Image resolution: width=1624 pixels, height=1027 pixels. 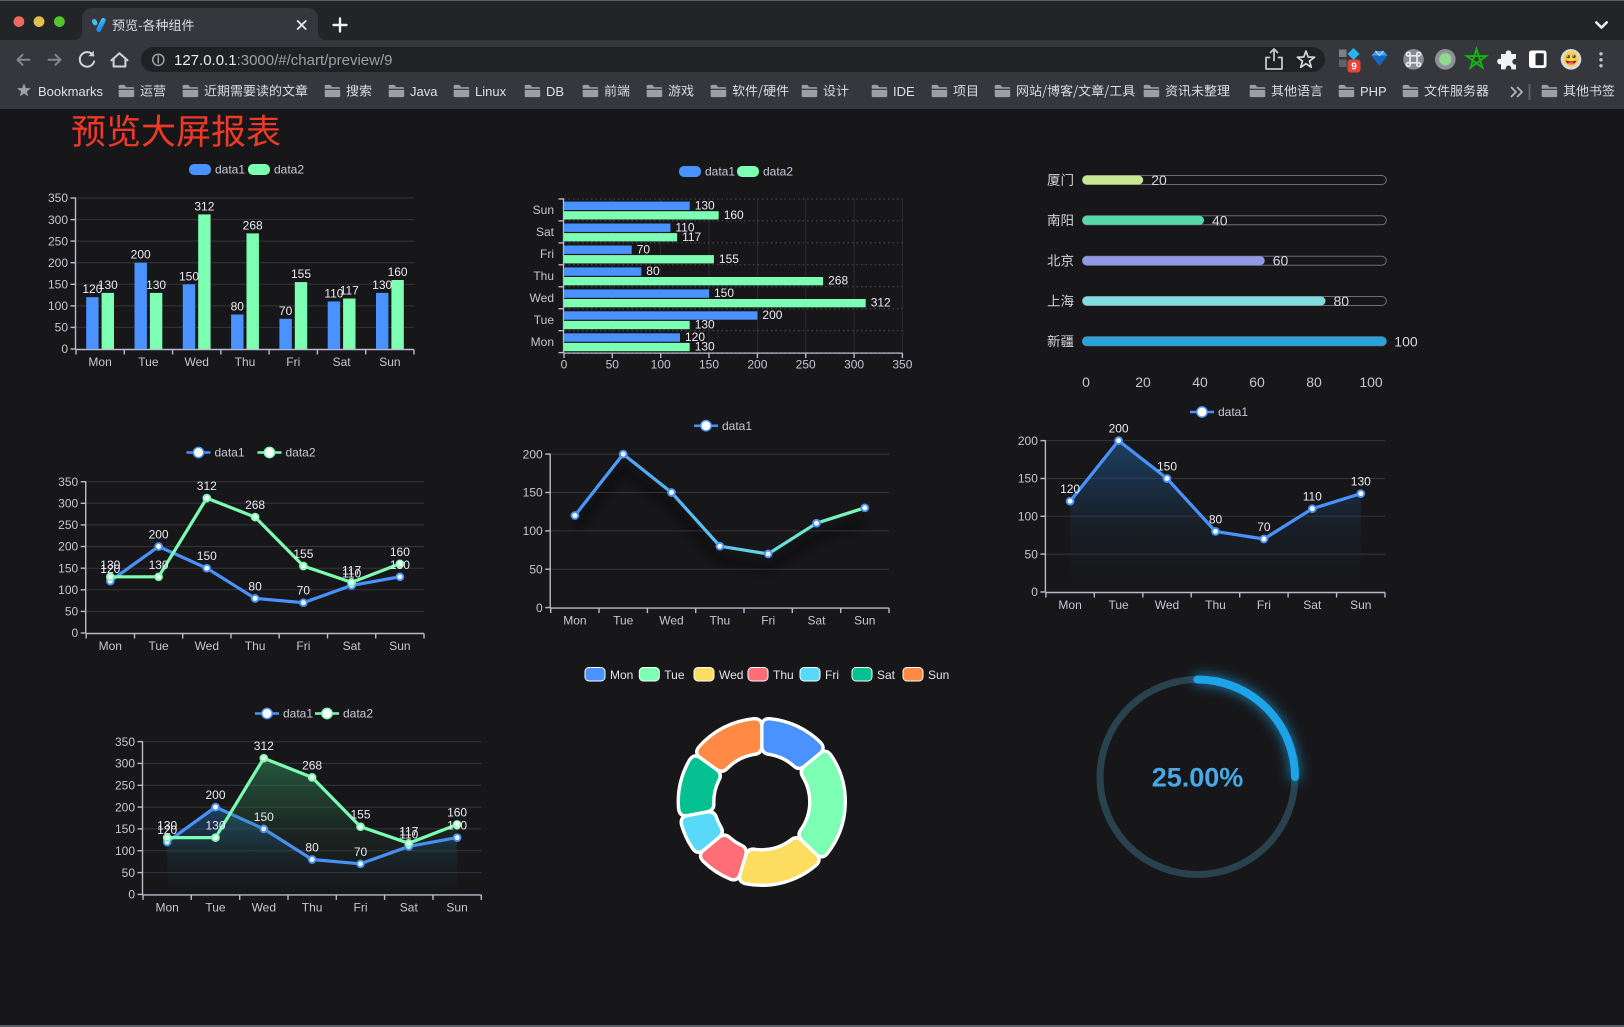 What do you see at coordinates (1281, 261) in the screenshot?
I see `svg-text: 60` at bounding box center [1281, 261].